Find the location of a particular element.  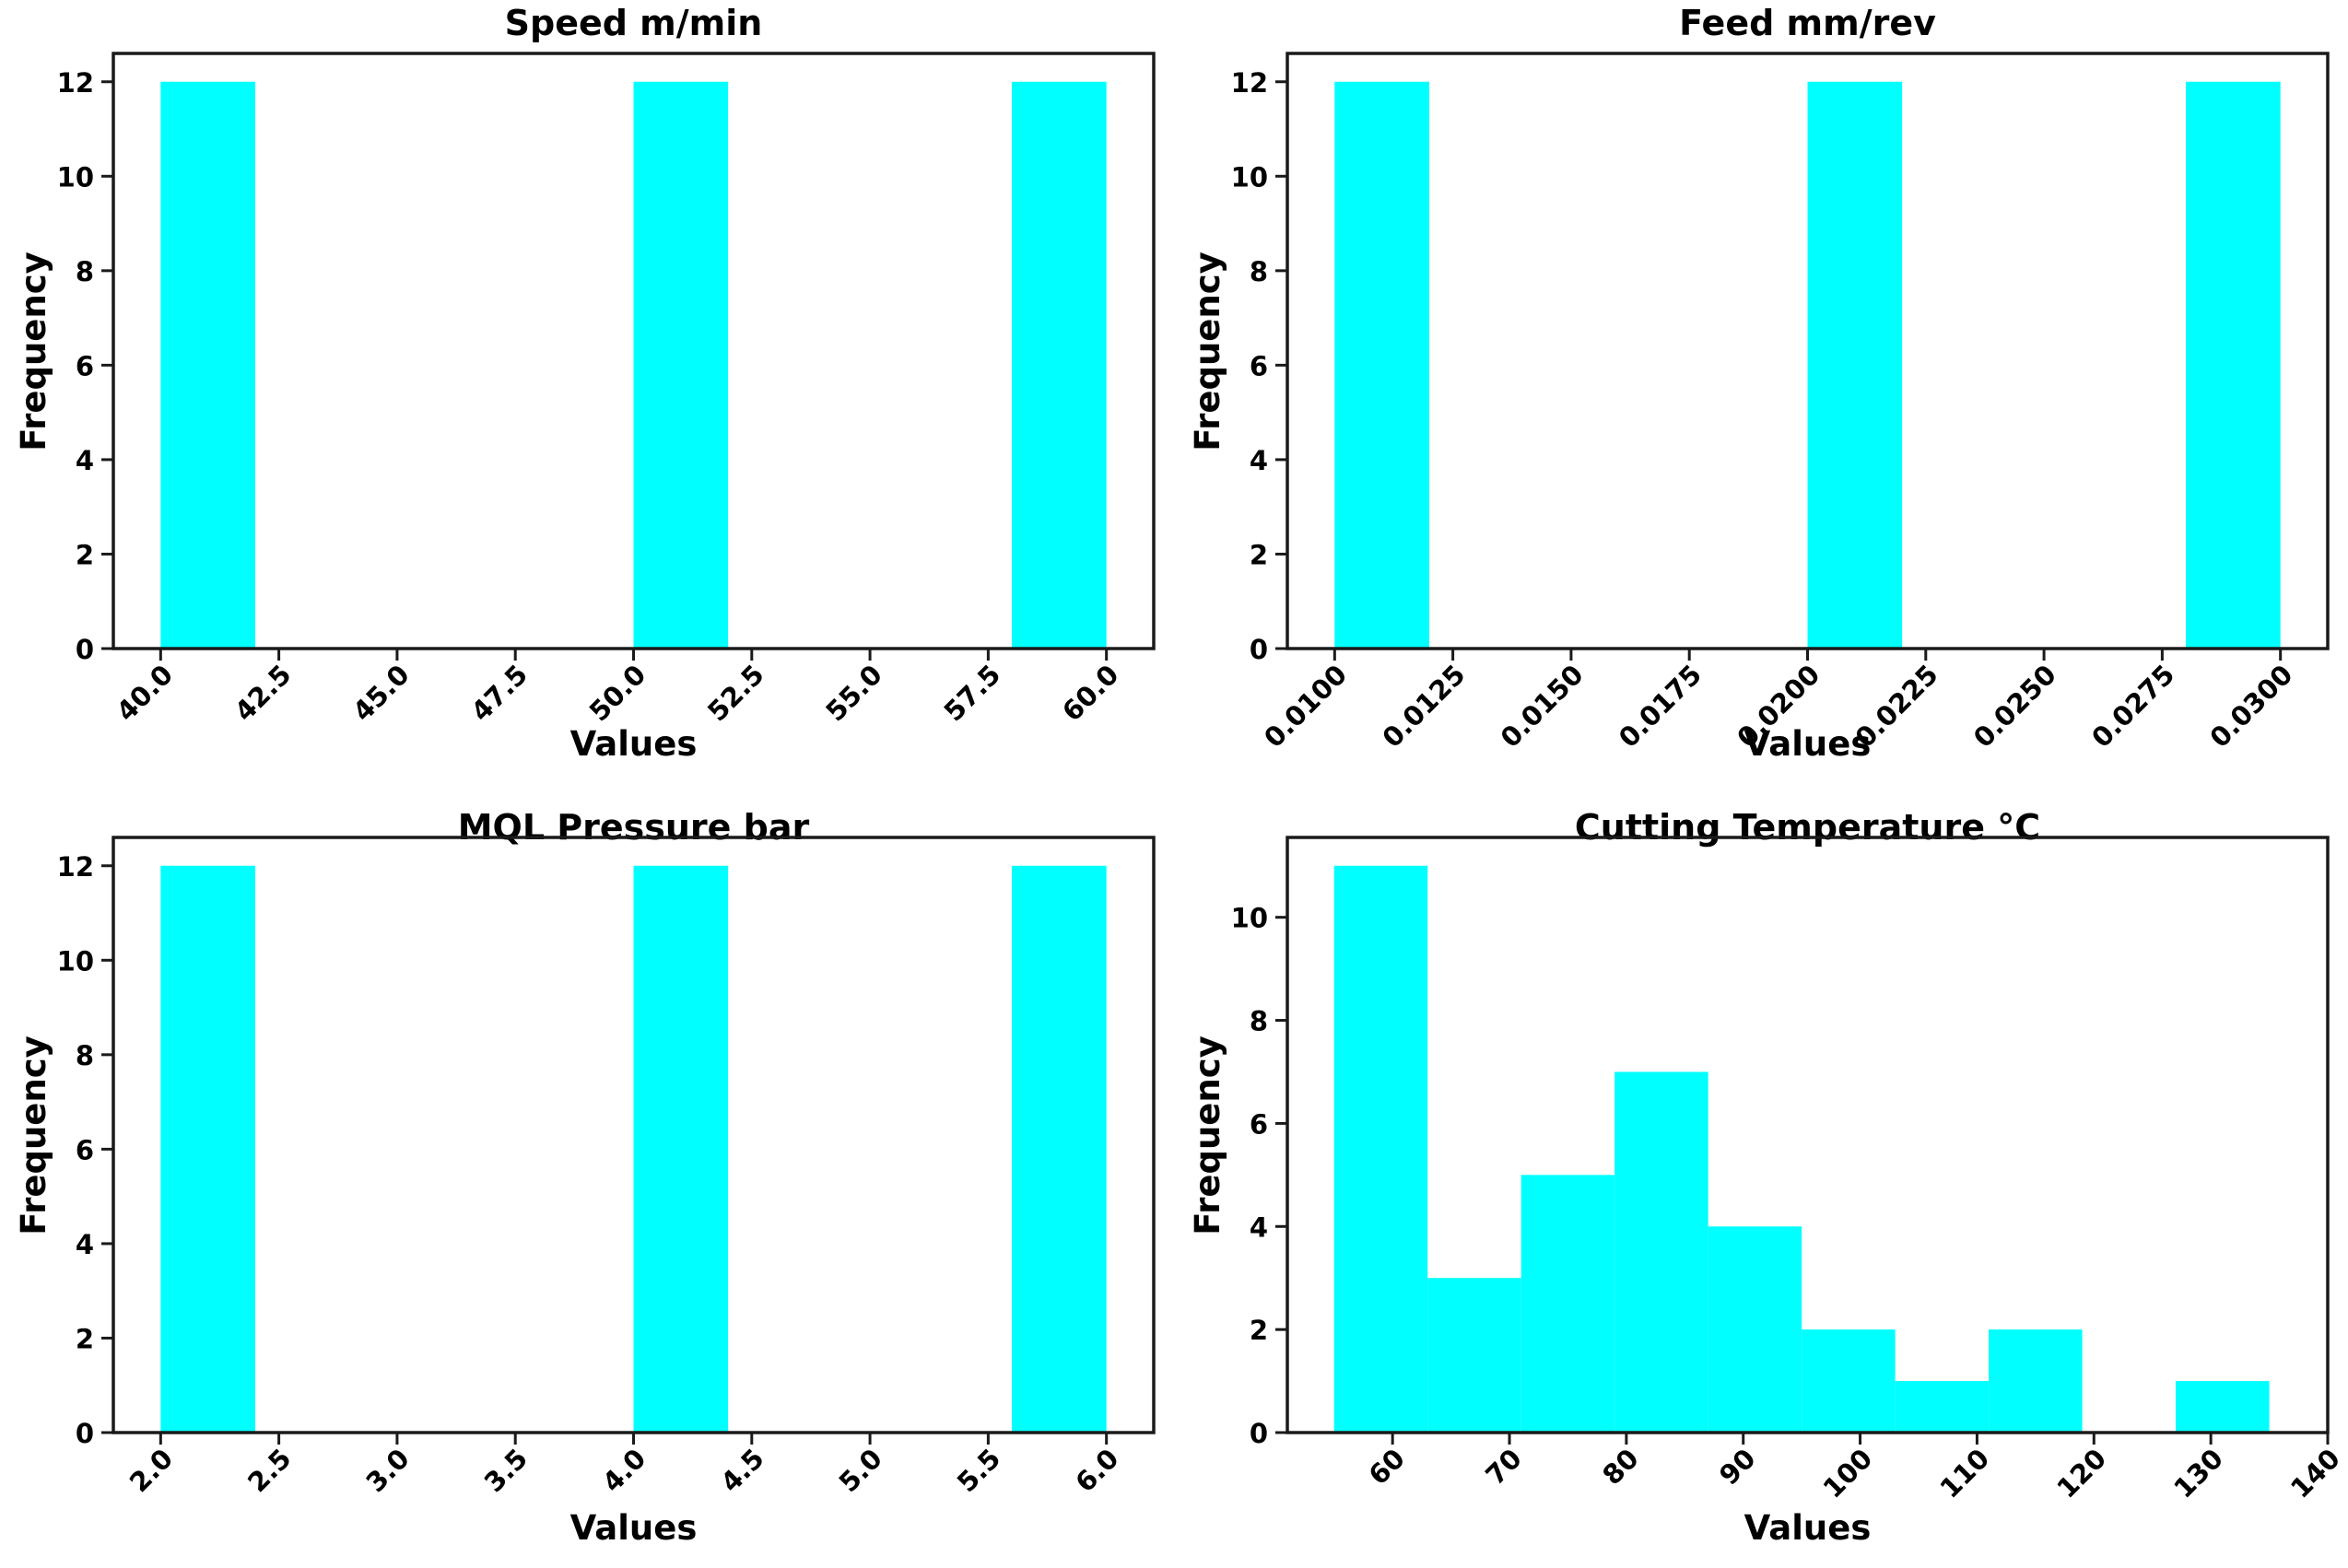

x-tick-label: 2.5 is located at coordinates (269, 1470).